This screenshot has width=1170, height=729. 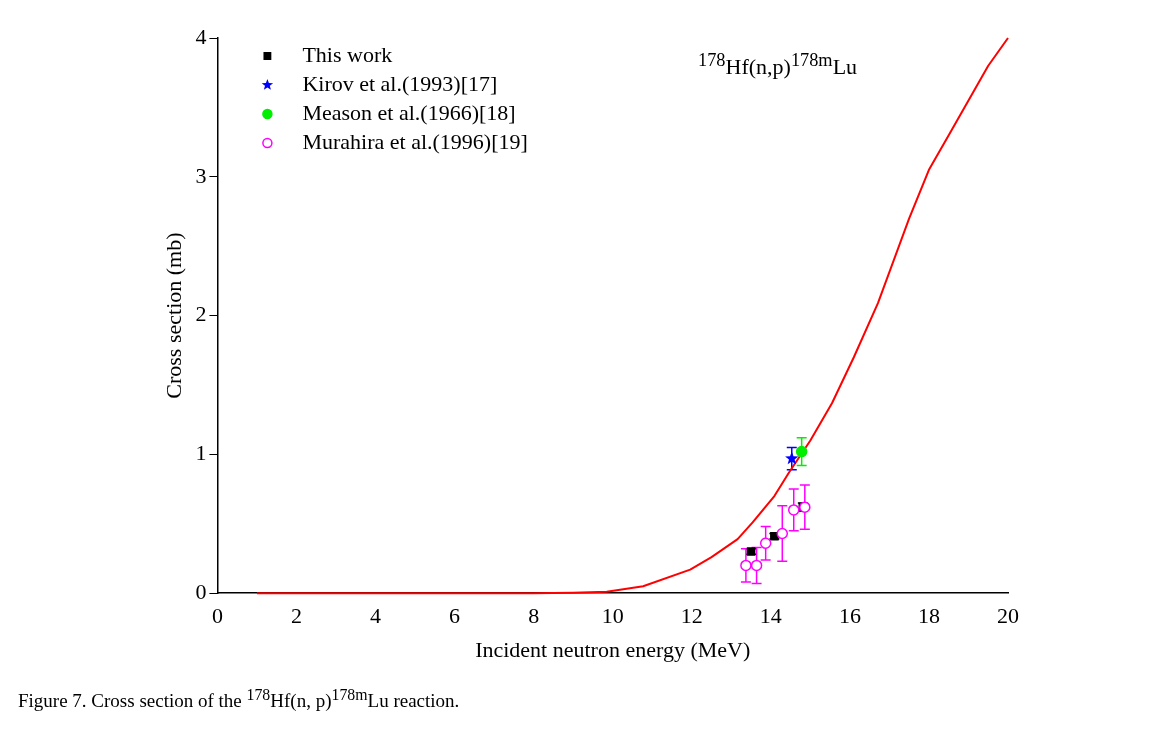 What do you see at coordinates (217, 616) in the screenshot?
I see `x-tick-label: 0` at bounding box center [217, 616].